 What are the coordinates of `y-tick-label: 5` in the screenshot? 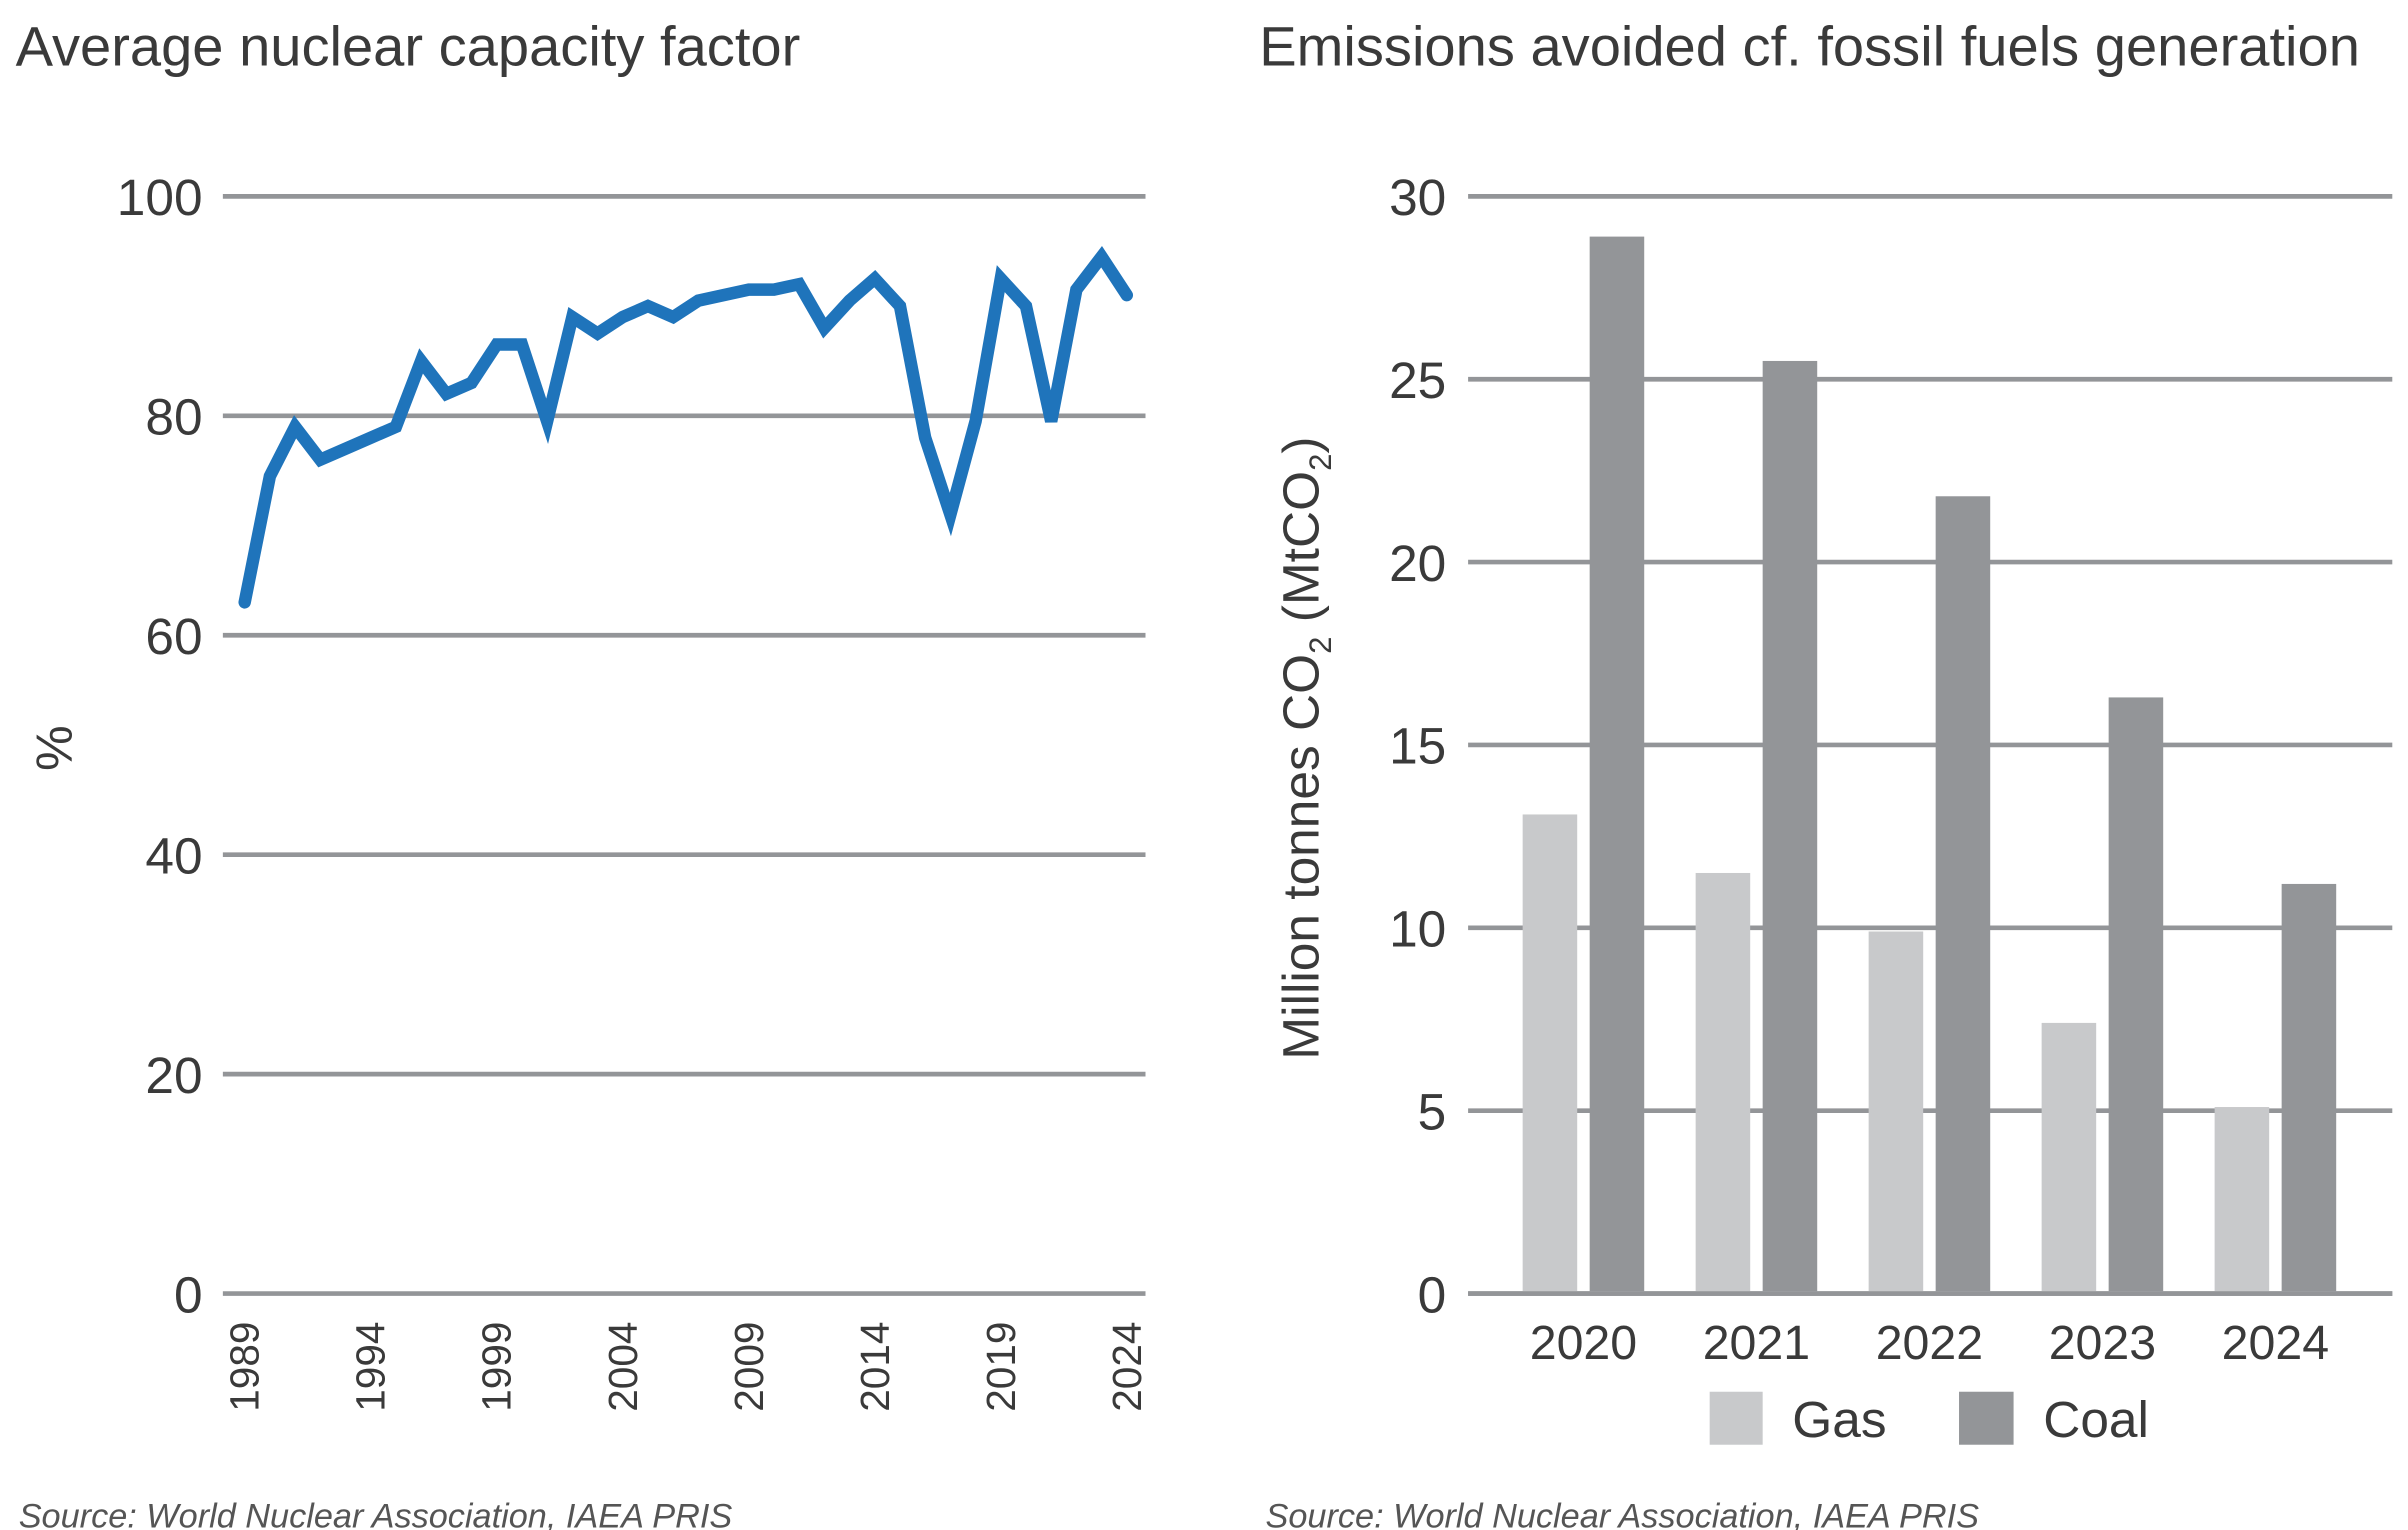 It's located at (1432, 1111).